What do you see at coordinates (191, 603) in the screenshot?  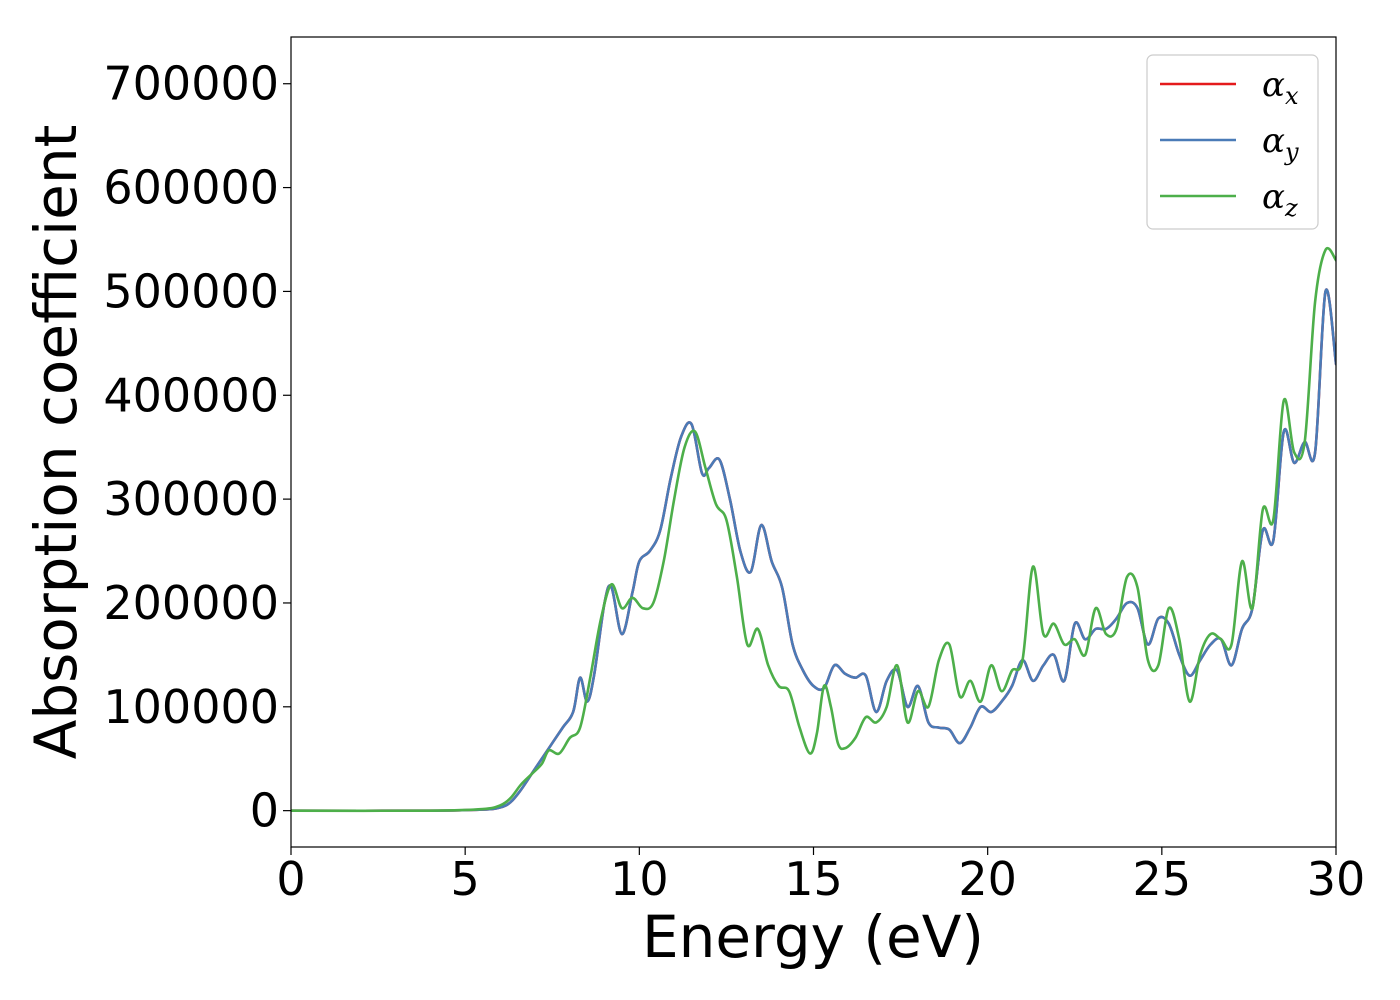 I see `y-tick-label: 200000` at bounding box center [191, 603].